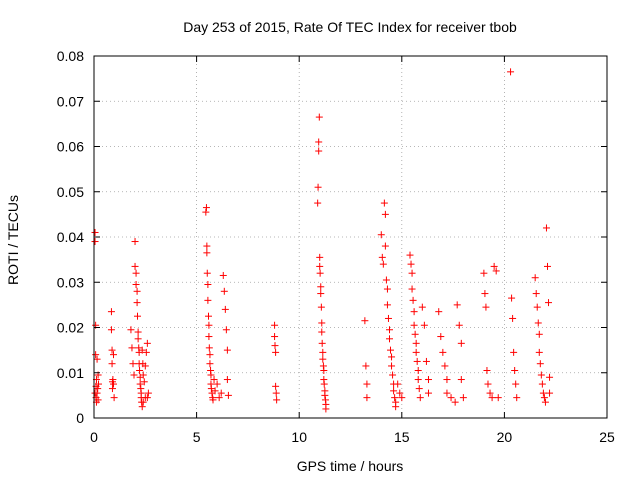 The image size is (640, 480). What do you see at coordinates (197, 437) in the screenshot?
I see `x-tick-label: 5` at bounding box center [197, 437].